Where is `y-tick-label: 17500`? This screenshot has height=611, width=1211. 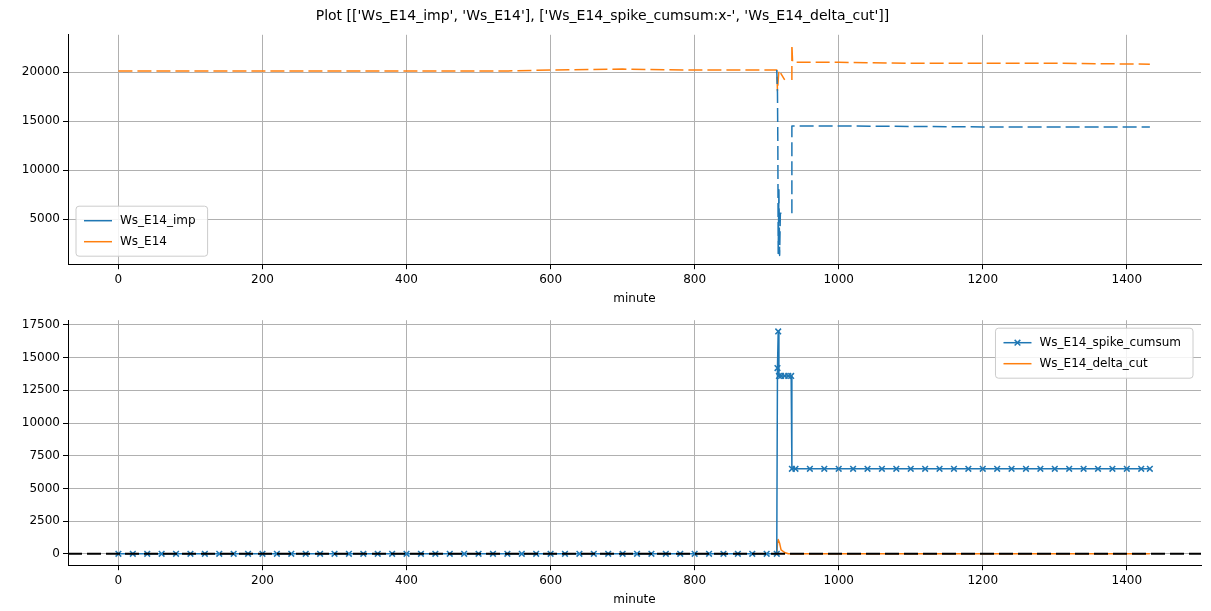 y-tick-label: 17500 is located at coordinates (40, 324).